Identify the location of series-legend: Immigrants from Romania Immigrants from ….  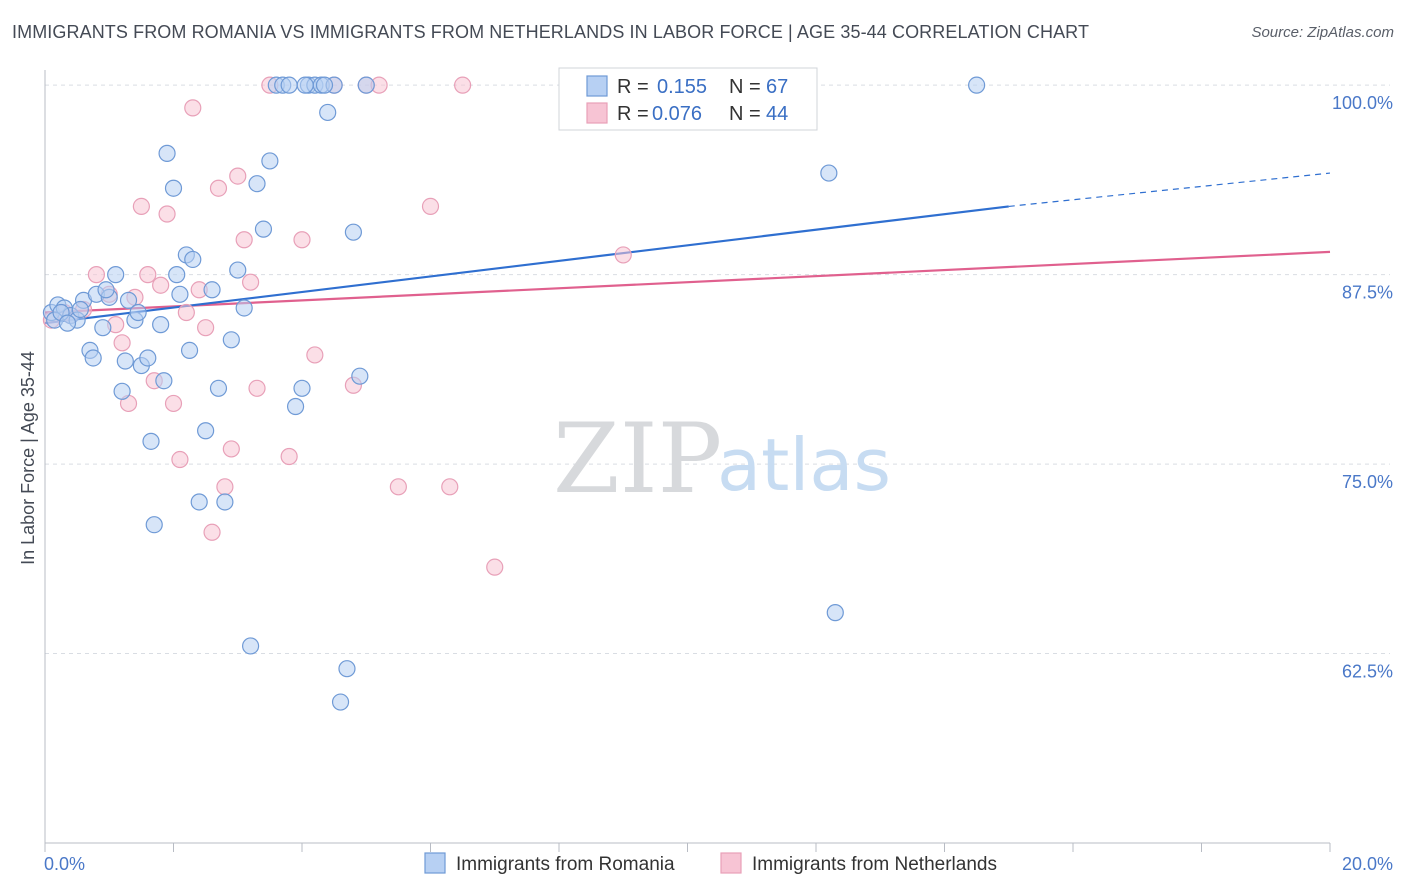
(710, 863).